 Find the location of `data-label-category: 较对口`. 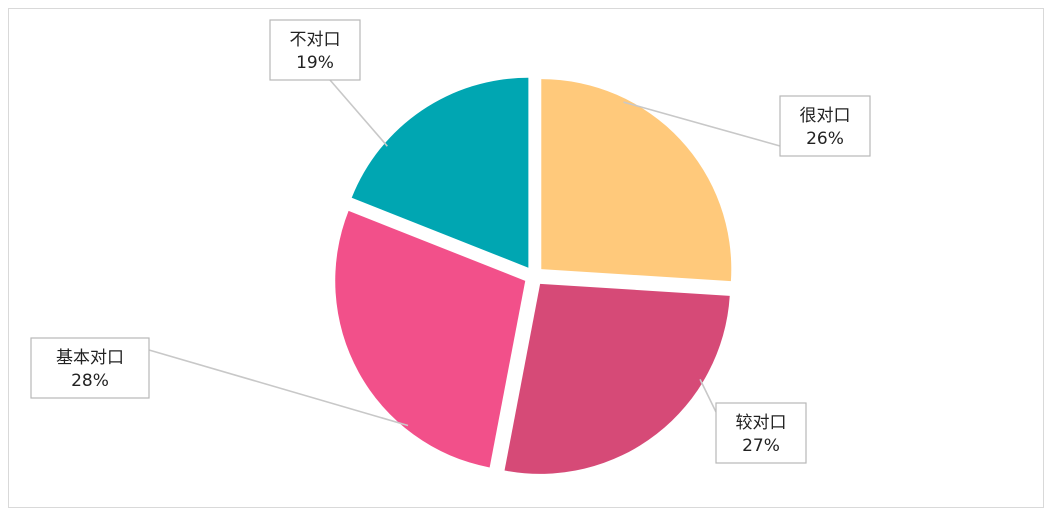

data-label-category: 较对口 is located at coordinates (761, 423).